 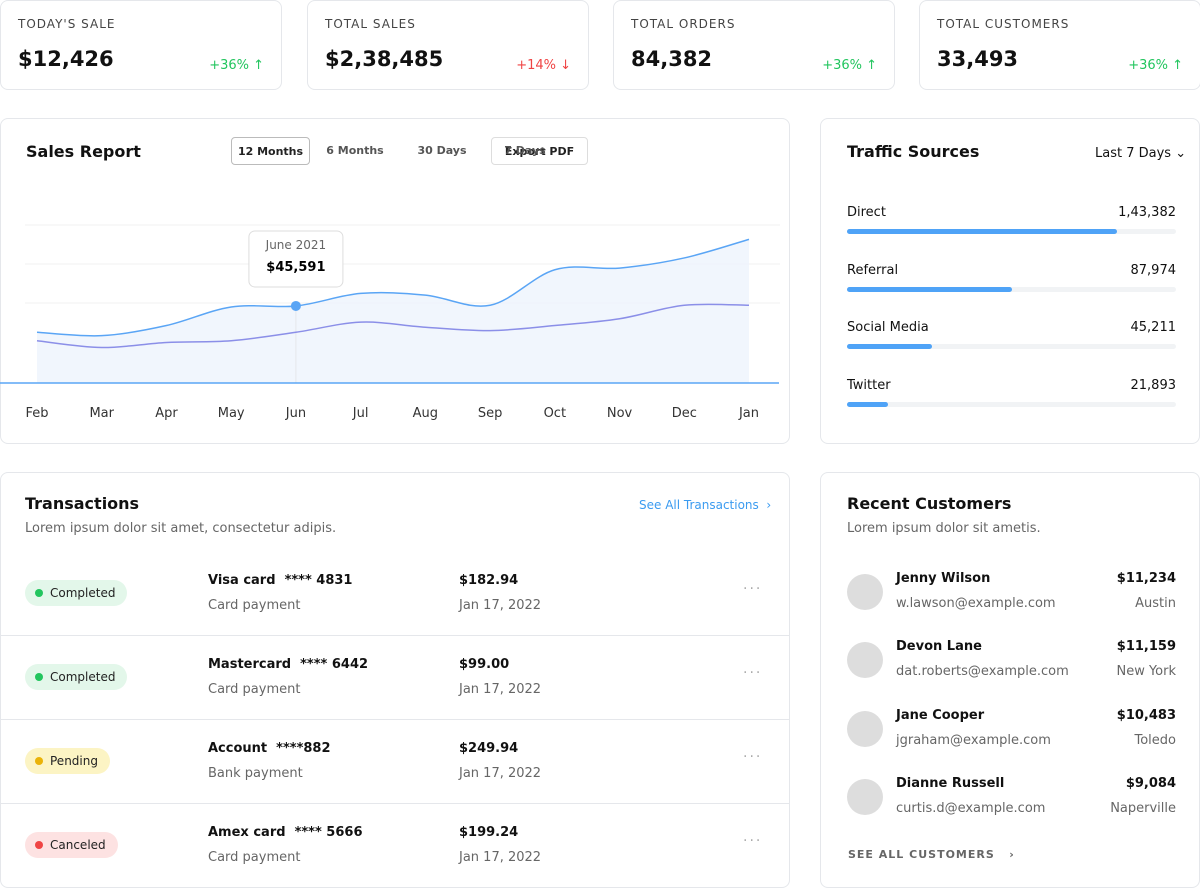 I want to click on stat-label: TODAY'S SALE, so click(x=67, y=24).